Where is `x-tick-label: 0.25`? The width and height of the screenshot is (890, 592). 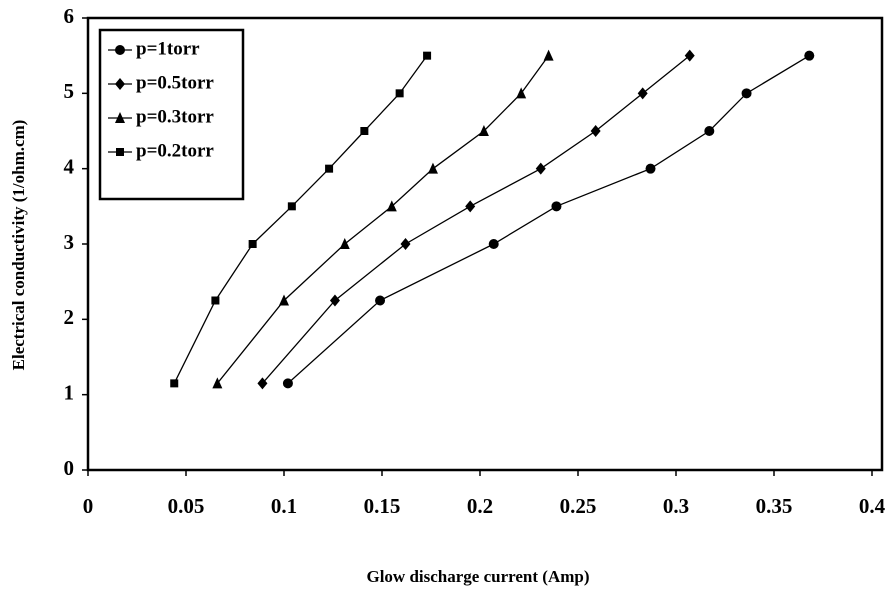 x-tick-label: 0.25 is located at coordinates (578, 506).